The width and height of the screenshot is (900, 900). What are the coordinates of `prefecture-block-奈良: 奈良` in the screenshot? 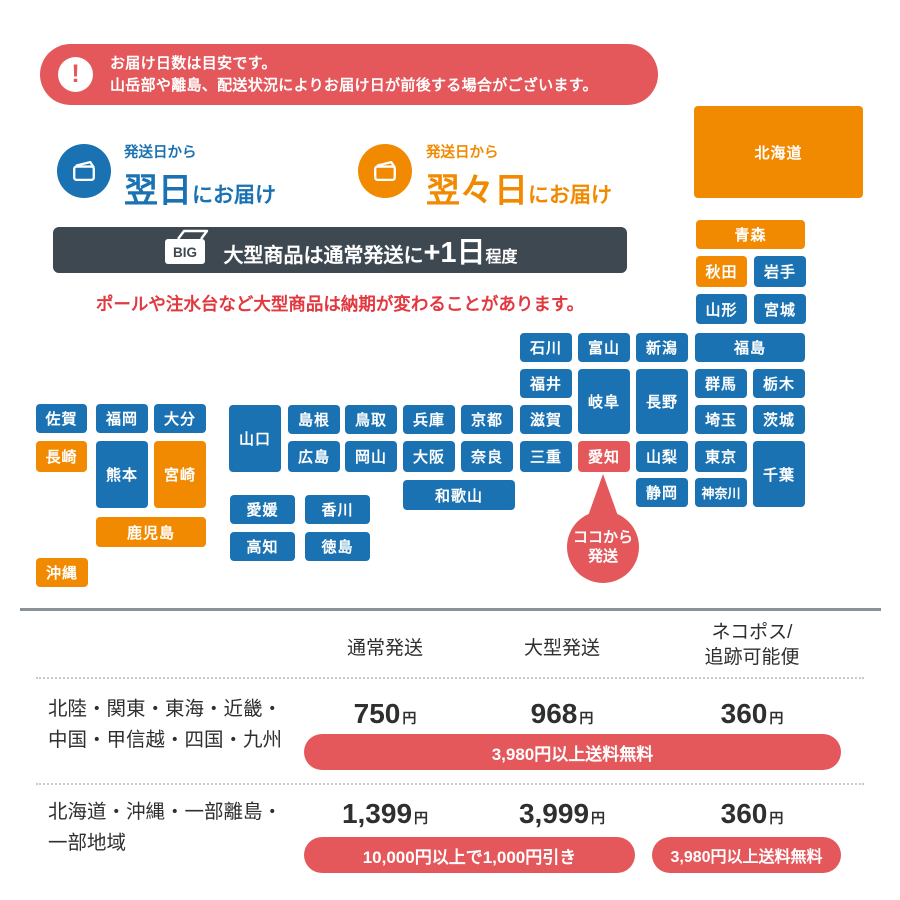 It's located at (487, 456).